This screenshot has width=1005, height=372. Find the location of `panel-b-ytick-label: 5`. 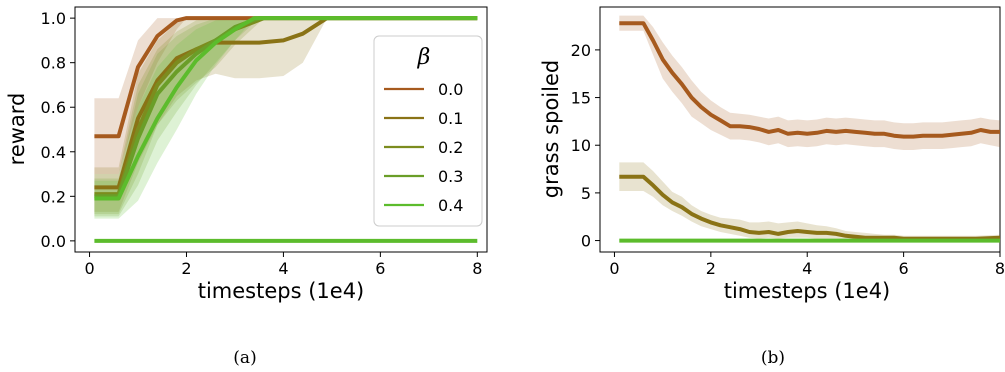

panel-b-ytick-label: 5 is located at coordinates (586, 193).